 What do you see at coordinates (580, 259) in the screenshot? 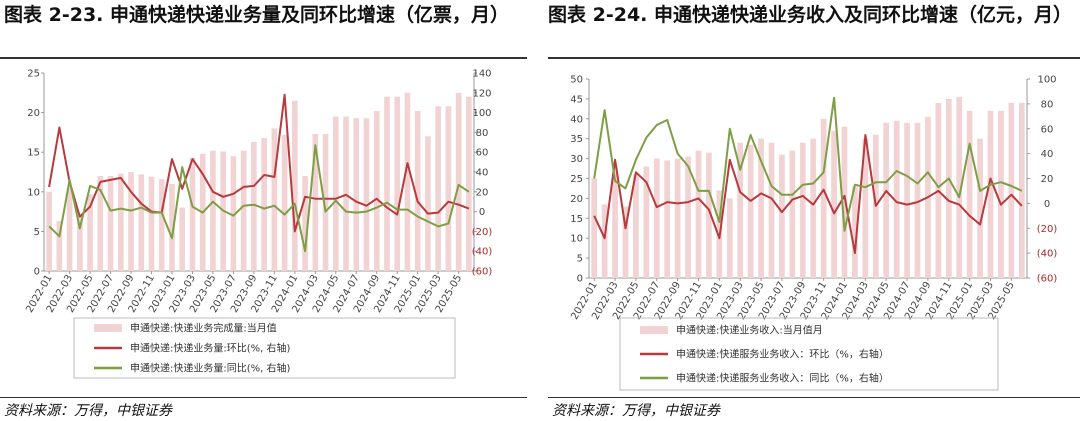
I see `right-left-tick-label: 5` at bounding box center [580, 259].